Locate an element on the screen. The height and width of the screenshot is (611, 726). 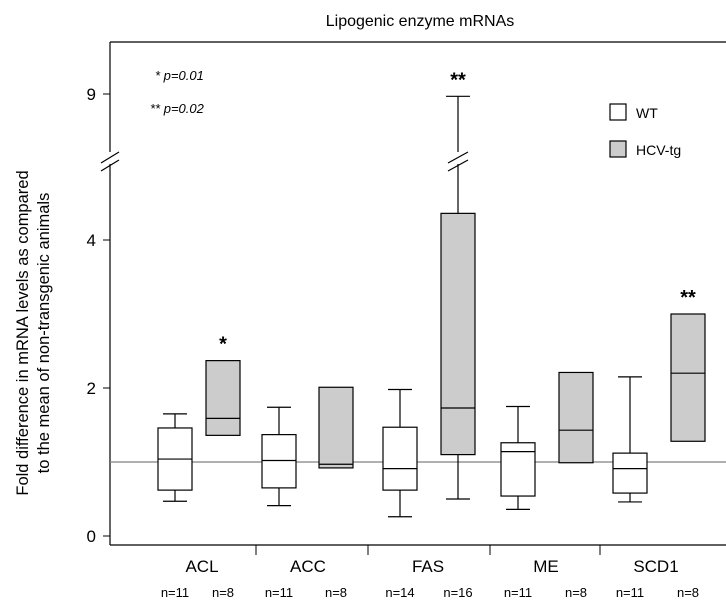
y-axis-label-line-2: to the mean of non-transgenic animals is located at coordinates (44, 333).